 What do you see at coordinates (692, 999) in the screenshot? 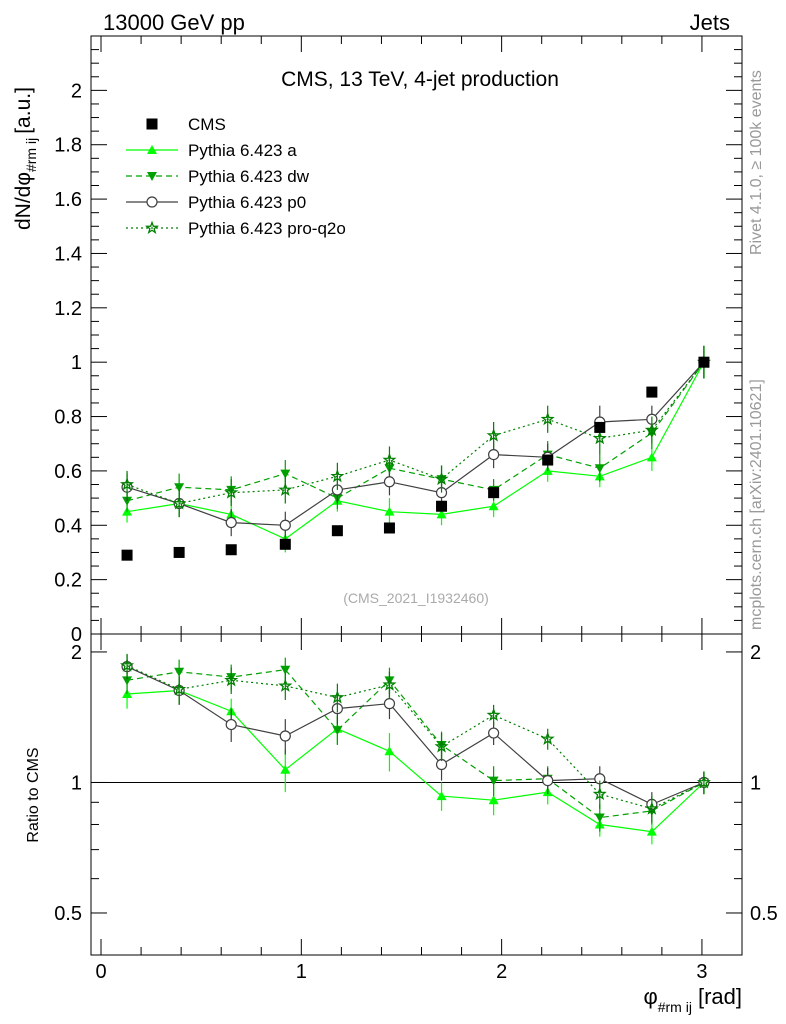
I see `x-axis-label: φ#rm ij [rad]` at bounding box center [692, 999].